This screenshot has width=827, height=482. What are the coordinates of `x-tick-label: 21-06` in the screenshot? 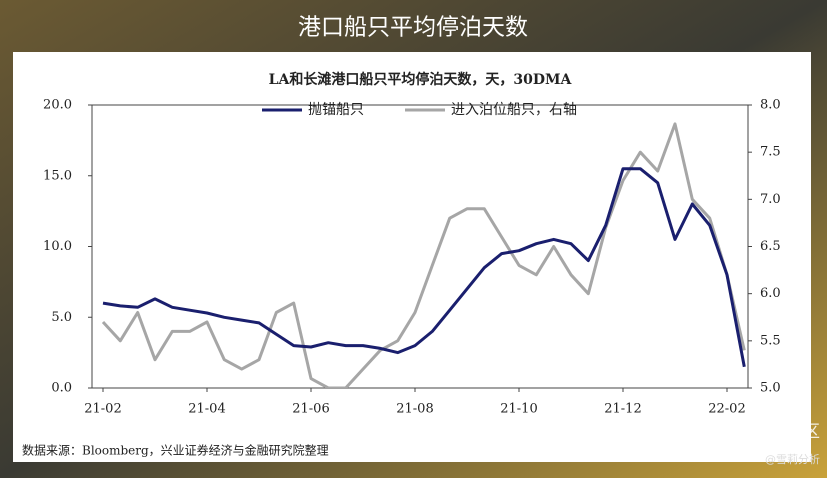 It's located at (310, 409).